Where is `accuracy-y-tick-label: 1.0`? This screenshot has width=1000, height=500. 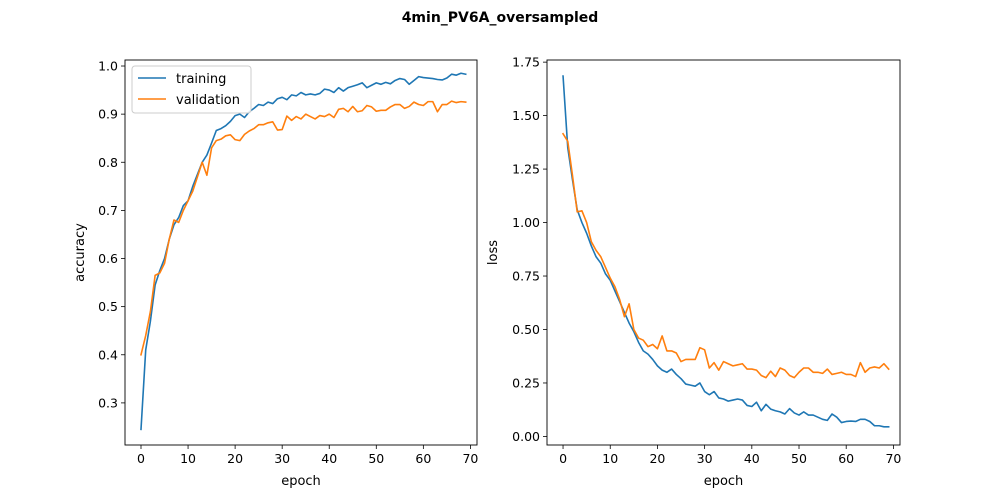
accuracy-y-tick-label: 1.0 is located at coordinates (108, 66).